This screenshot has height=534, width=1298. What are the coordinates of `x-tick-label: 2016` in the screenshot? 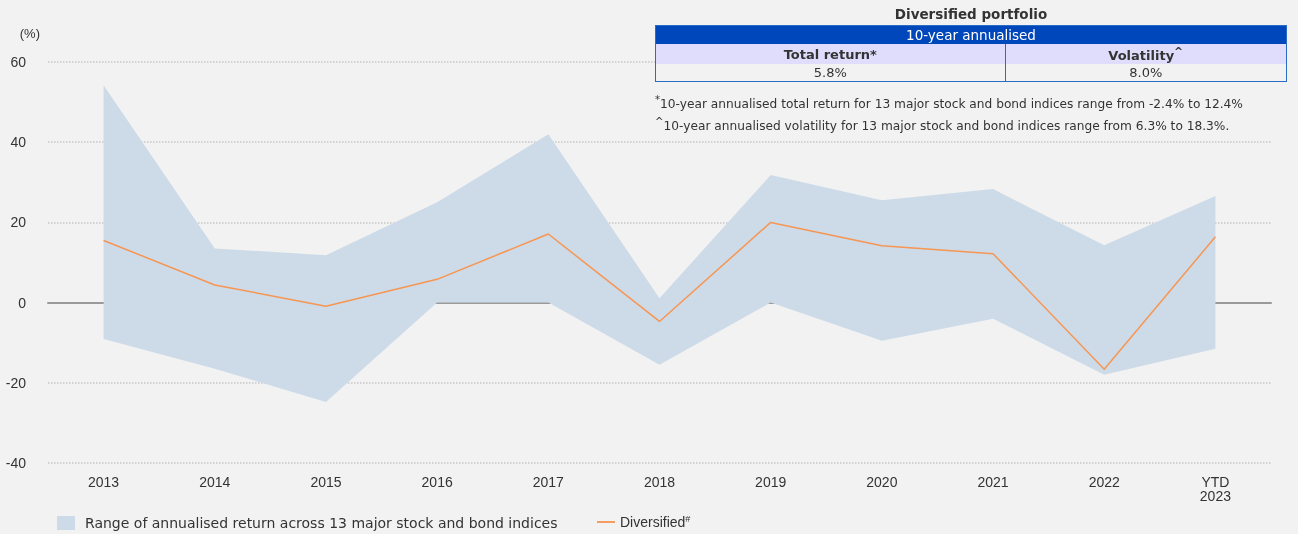 It's located at (437, 482).